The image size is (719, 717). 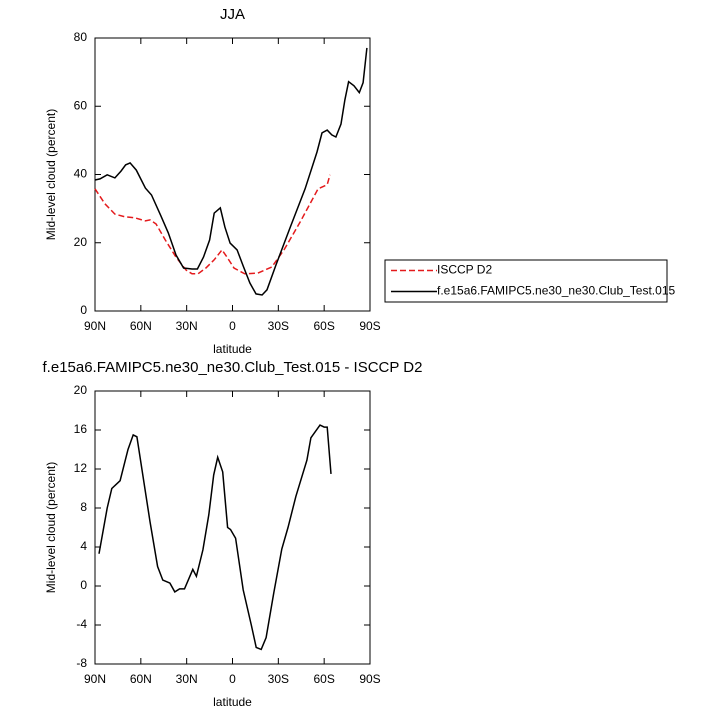 I want to click on y-tick-label: 12, so click(x=81, y=468).